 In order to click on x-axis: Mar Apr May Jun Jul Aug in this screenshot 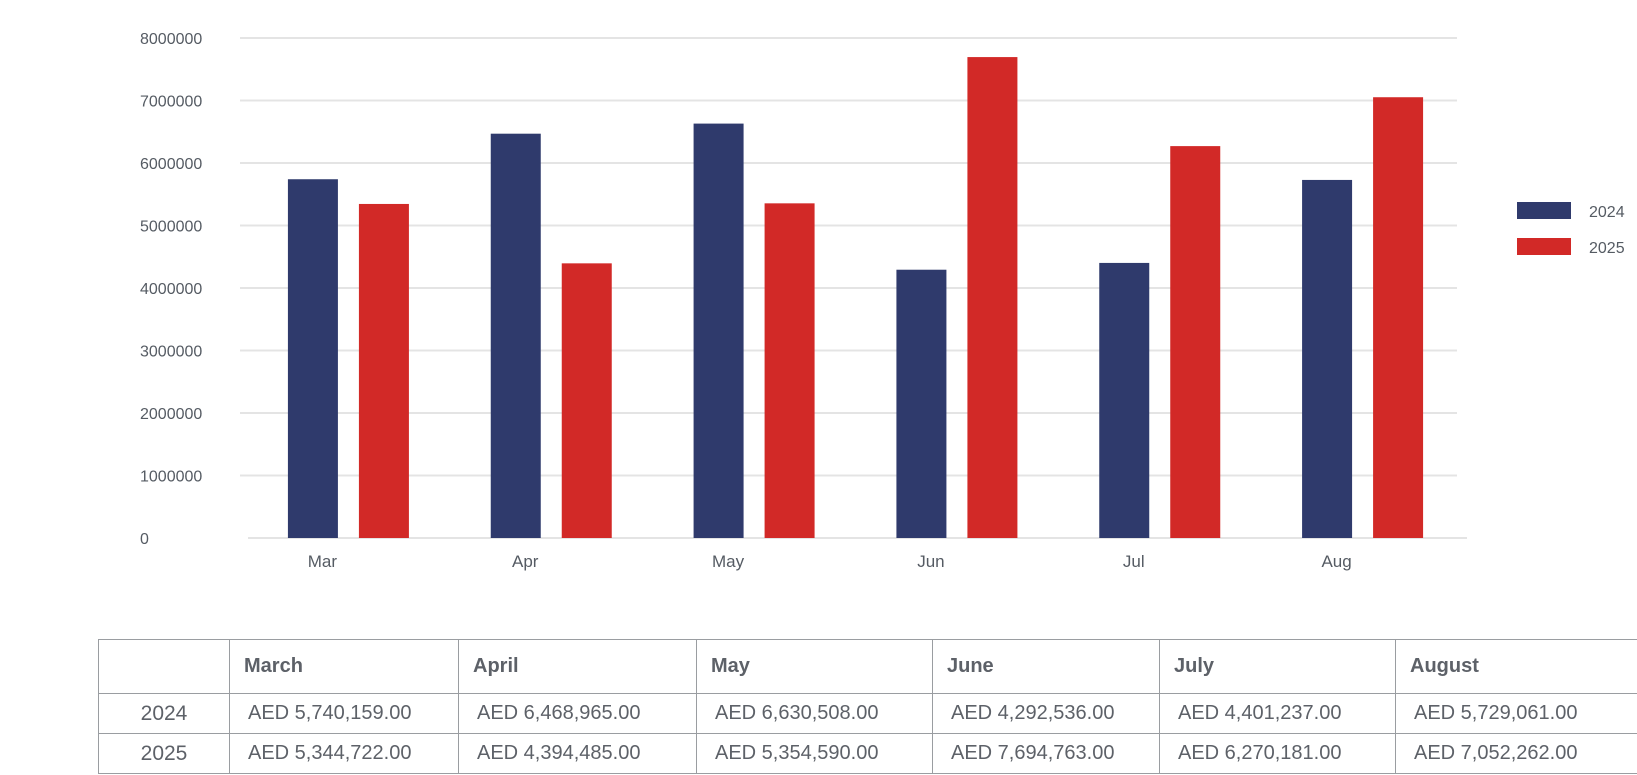, I will do `click(830, 561)`.